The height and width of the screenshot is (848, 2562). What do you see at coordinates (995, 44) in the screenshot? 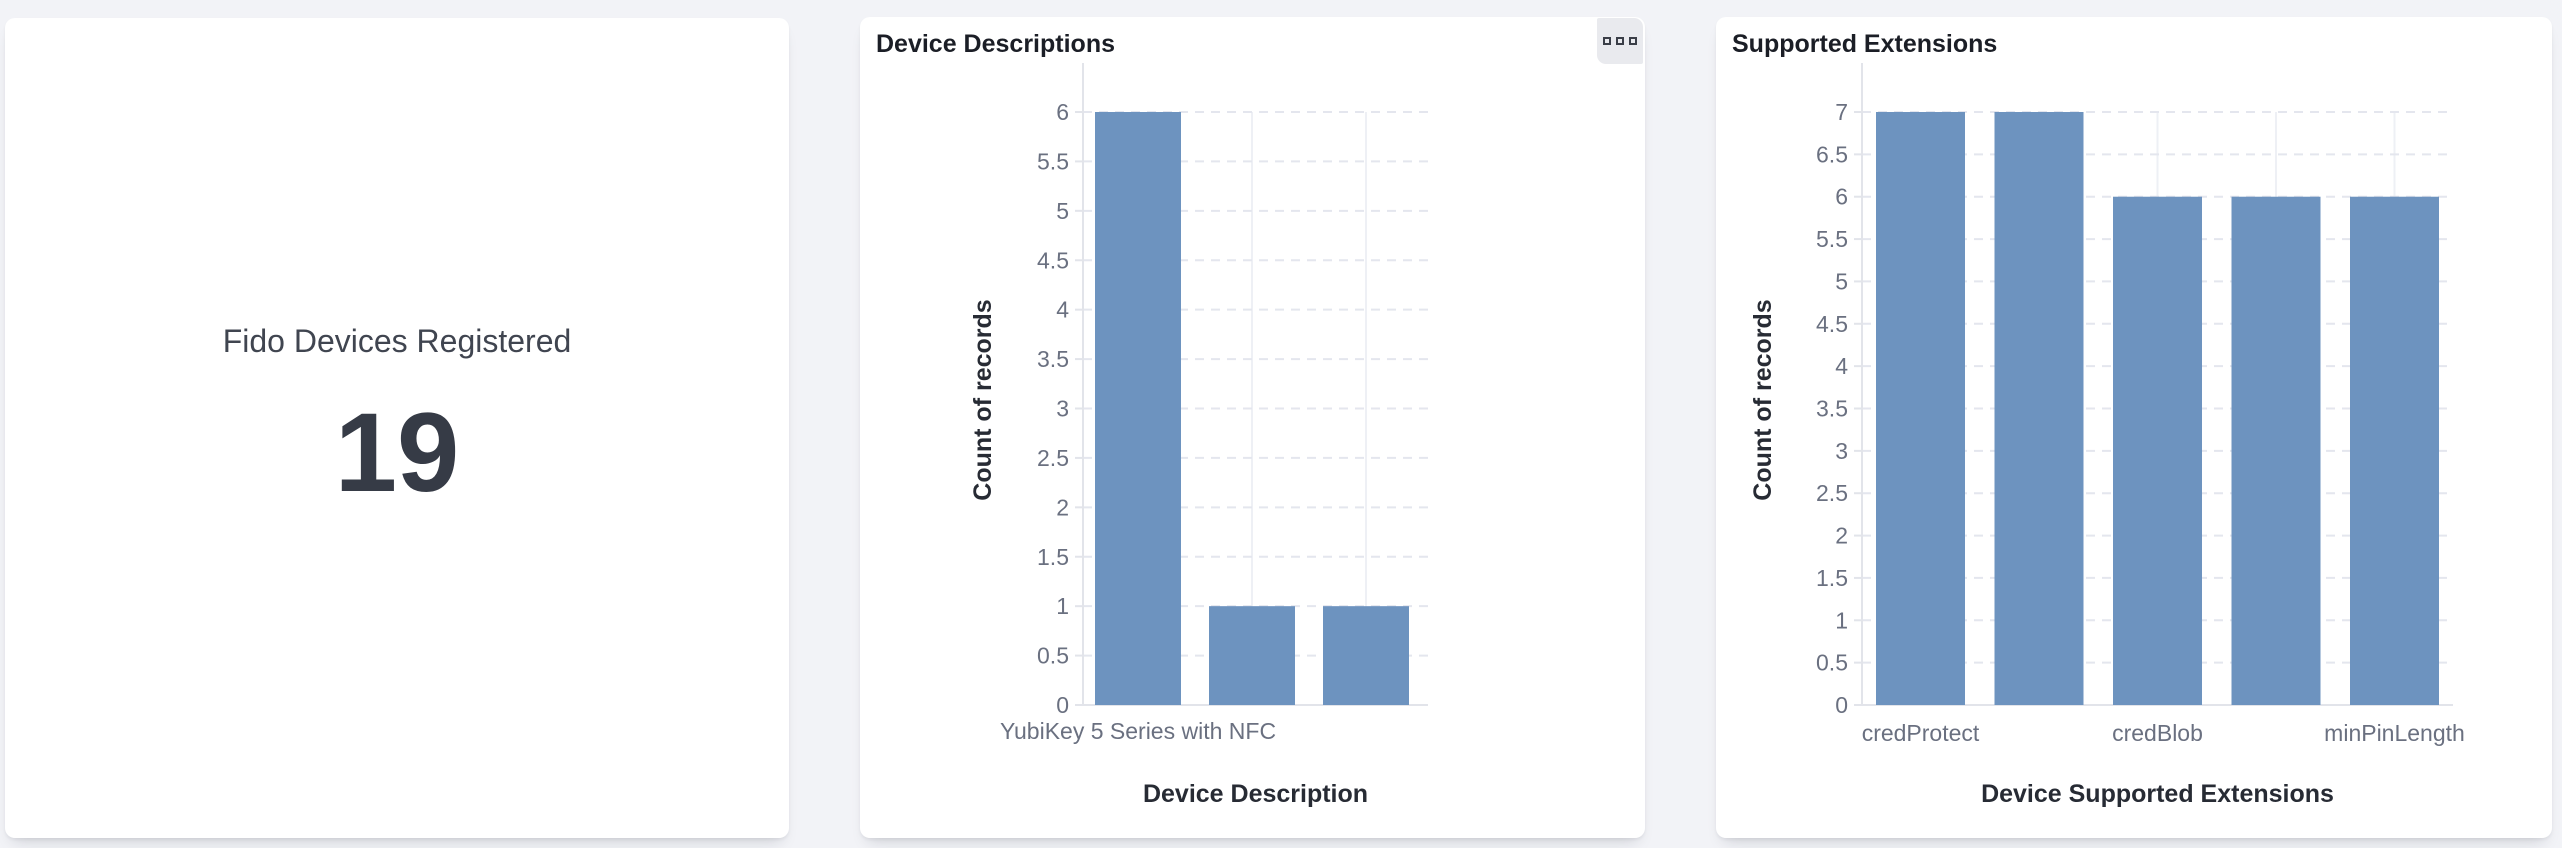
I see `chart-title: Device Descriptions` at bounding box center [995, 44].